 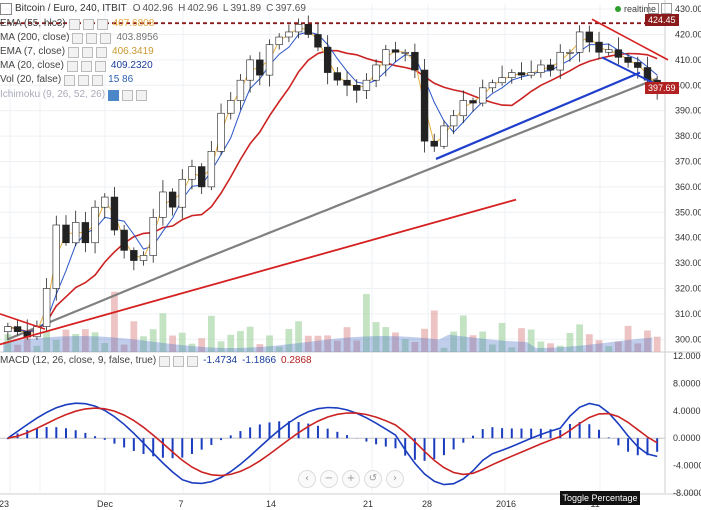 I want to click on zoom-out-button: −, so click(x=329, y=479).